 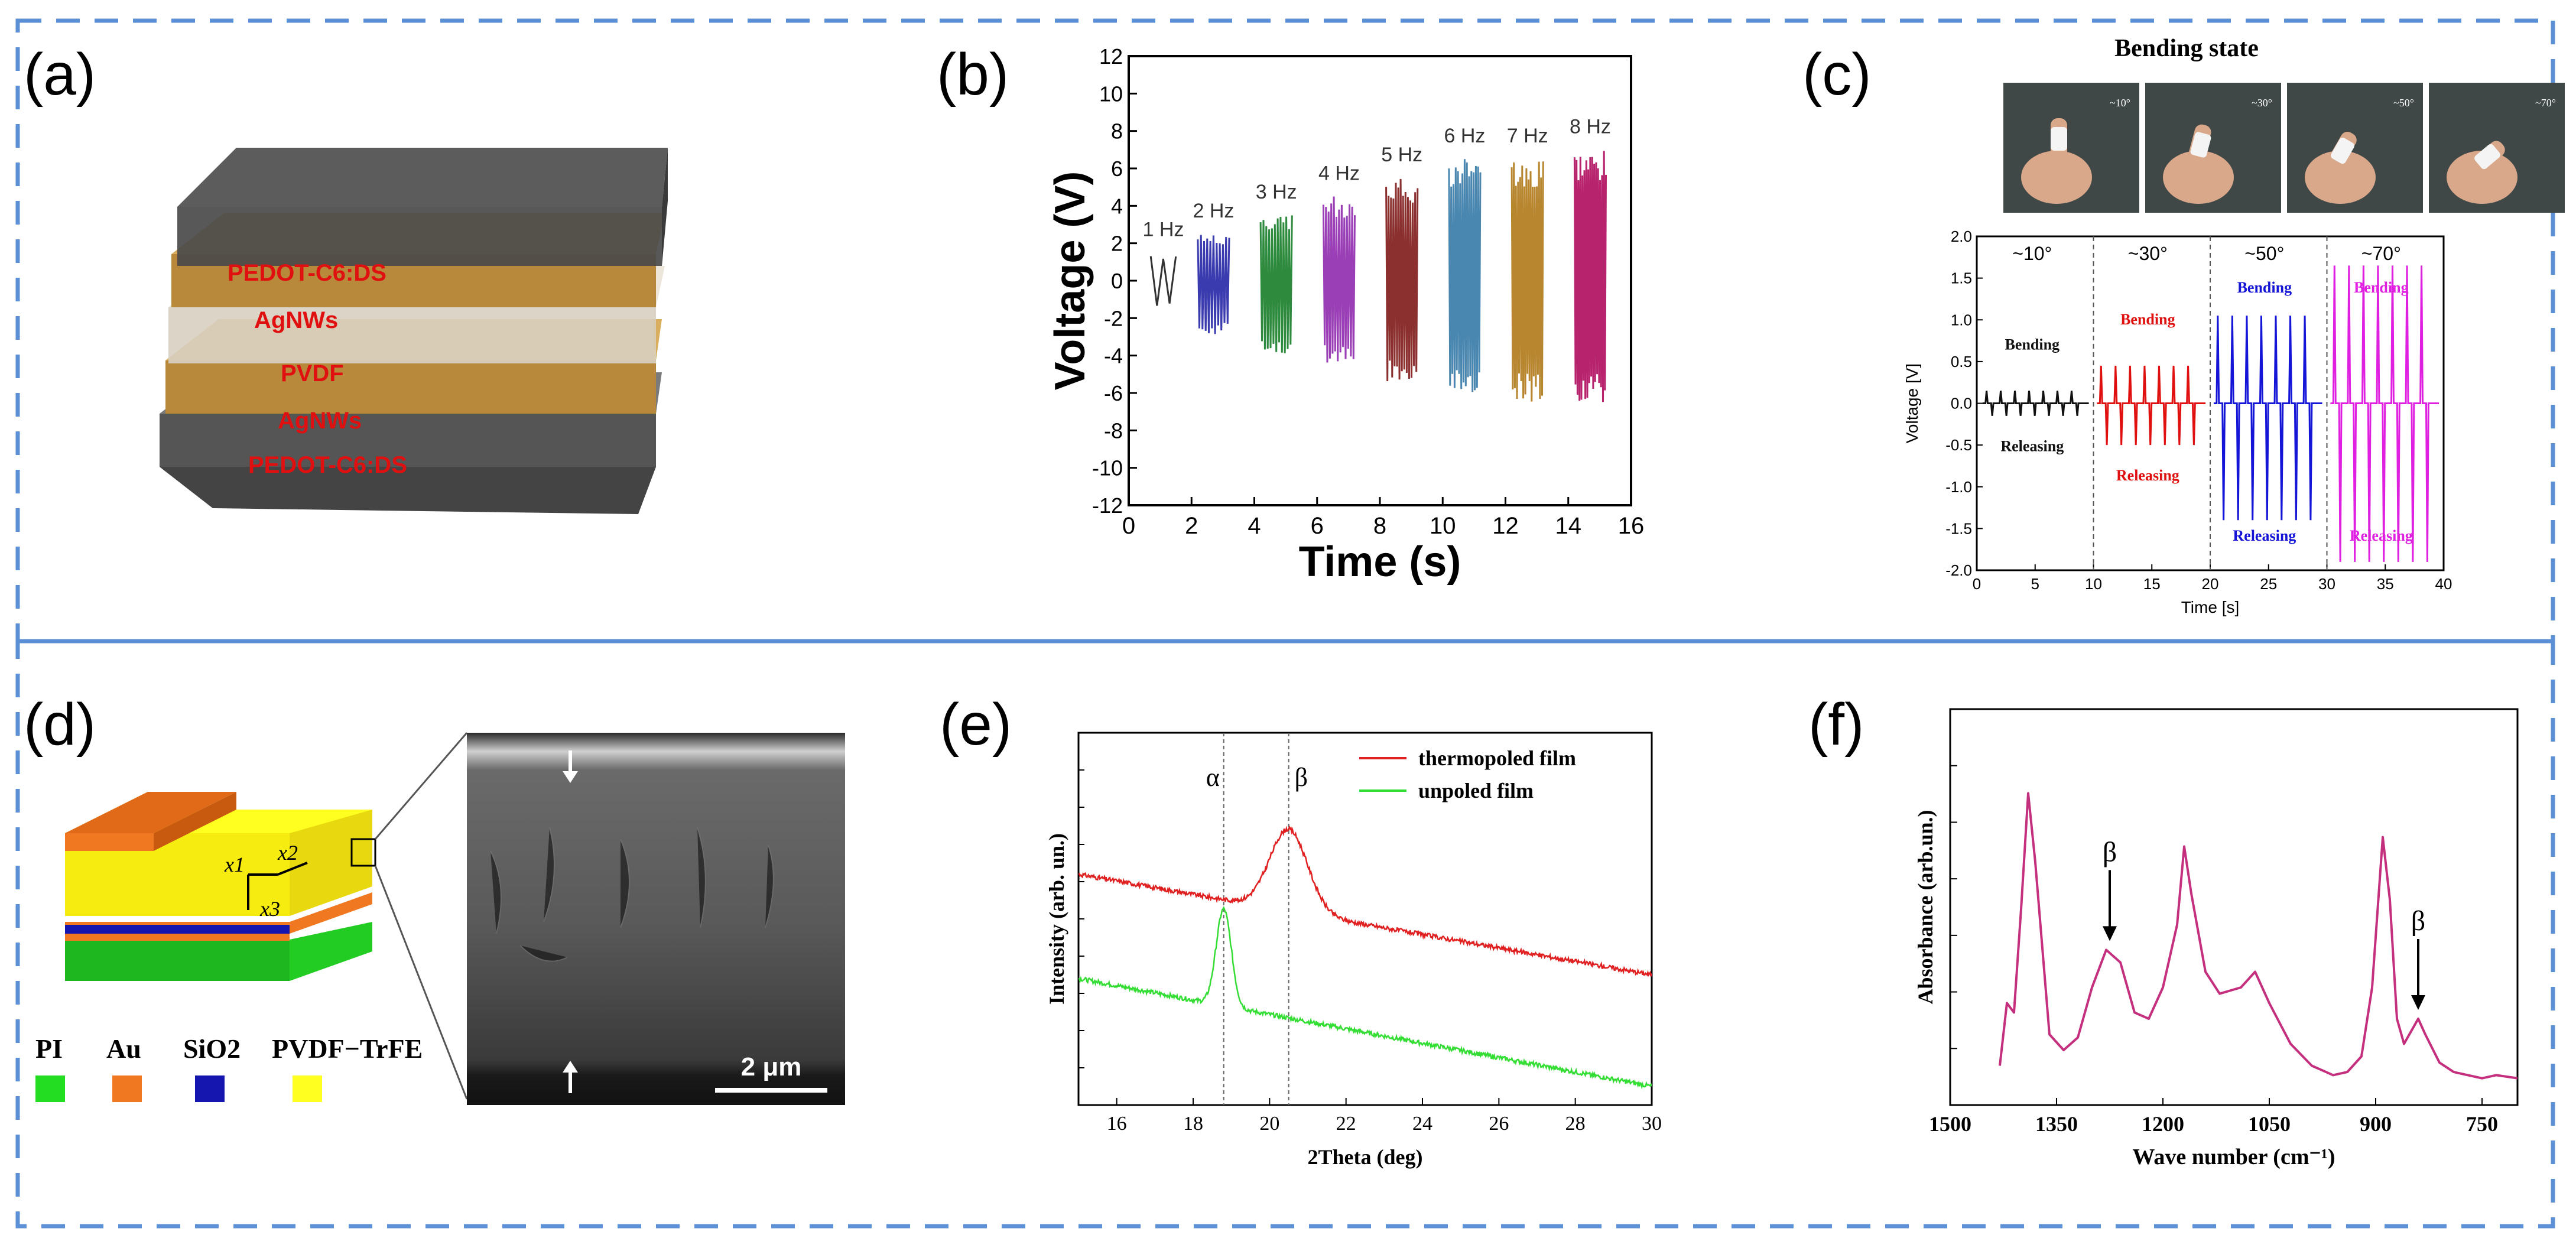 What do you see at coordinates (1346, 1124) in the screenshot?
I see `chart-e-xtick-label: 22` at bounding box center [1346, 1124].